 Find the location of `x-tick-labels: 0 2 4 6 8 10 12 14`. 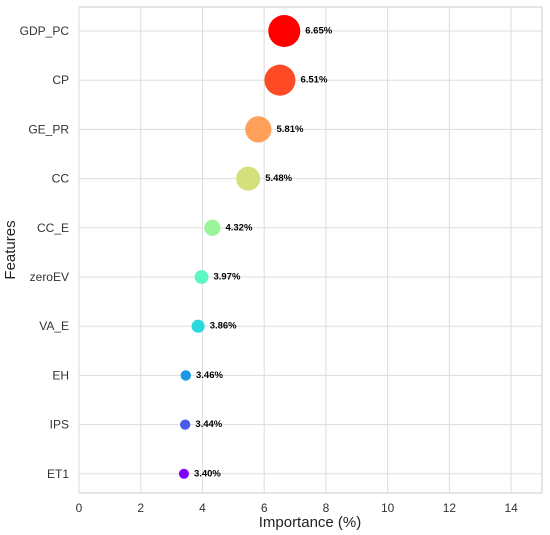

x-tick-labels: 0 2 4 6 8 10 12 14 is located at coordinates (297, 508).